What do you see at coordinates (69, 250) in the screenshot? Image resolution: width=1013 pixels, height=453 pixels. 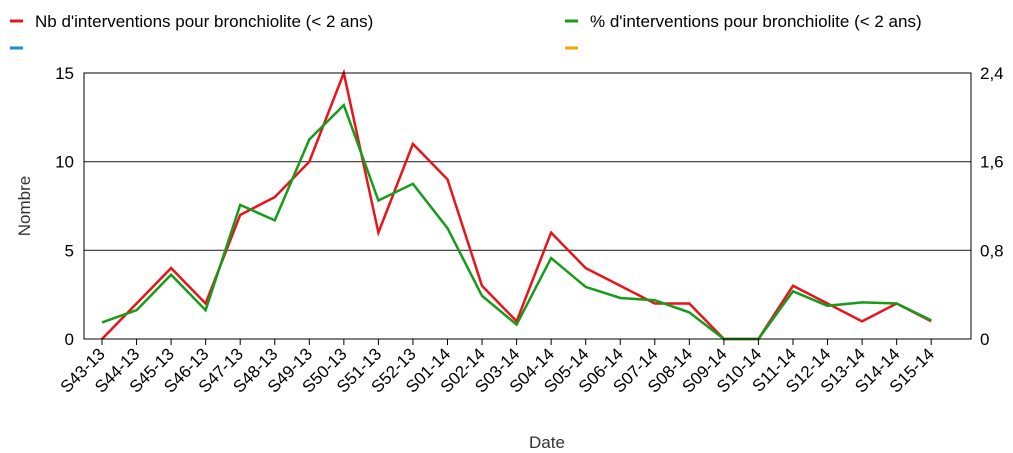 I see `y-tick-label: 5` at bounding box center [69, 250].